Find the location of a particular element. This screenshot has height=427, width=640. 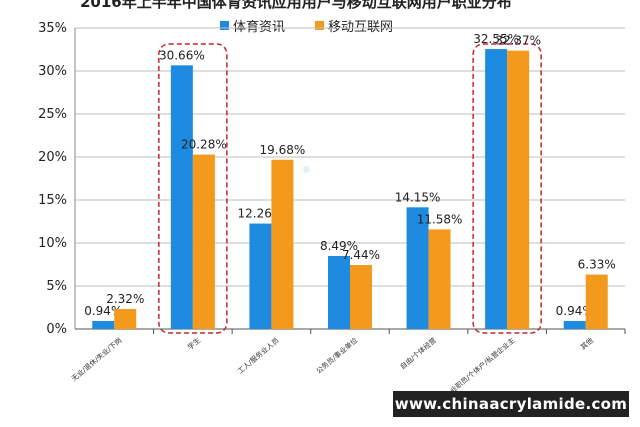

data-label: 19.68% is located at coordinates (283, 150).